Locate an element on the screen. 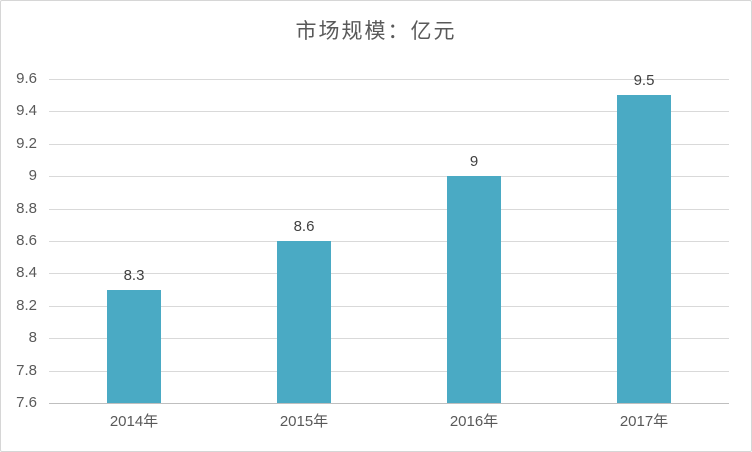  bar-value-label: 8.3 is located at coordinates (134, 275).